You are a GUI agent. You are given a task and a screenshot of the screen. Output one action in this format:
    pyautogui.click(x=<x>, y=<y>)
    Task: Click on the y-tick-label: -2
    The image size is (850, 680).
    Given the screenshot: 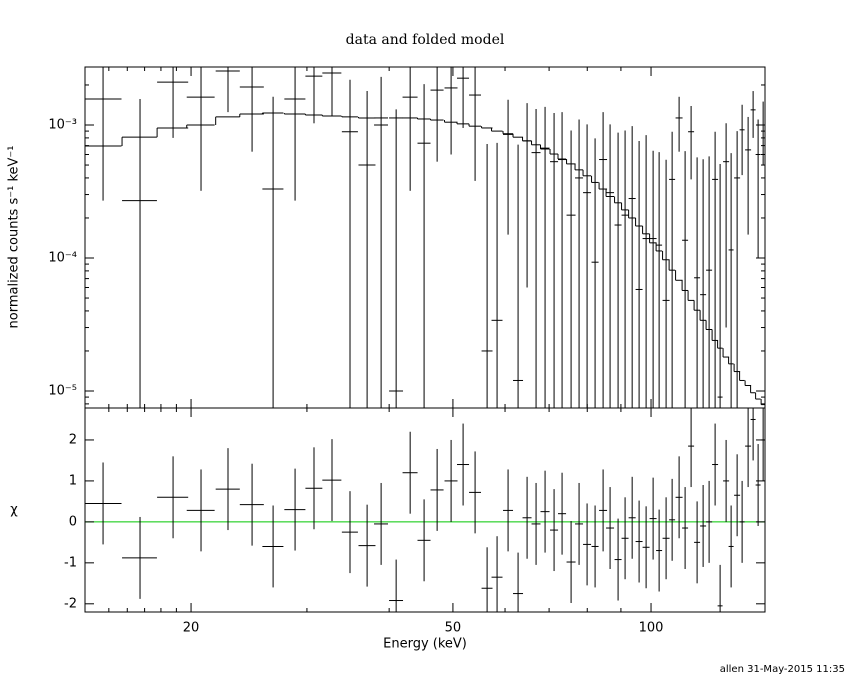 What is the action you would take?
    pyautogui.click(x=70, y=603)
    